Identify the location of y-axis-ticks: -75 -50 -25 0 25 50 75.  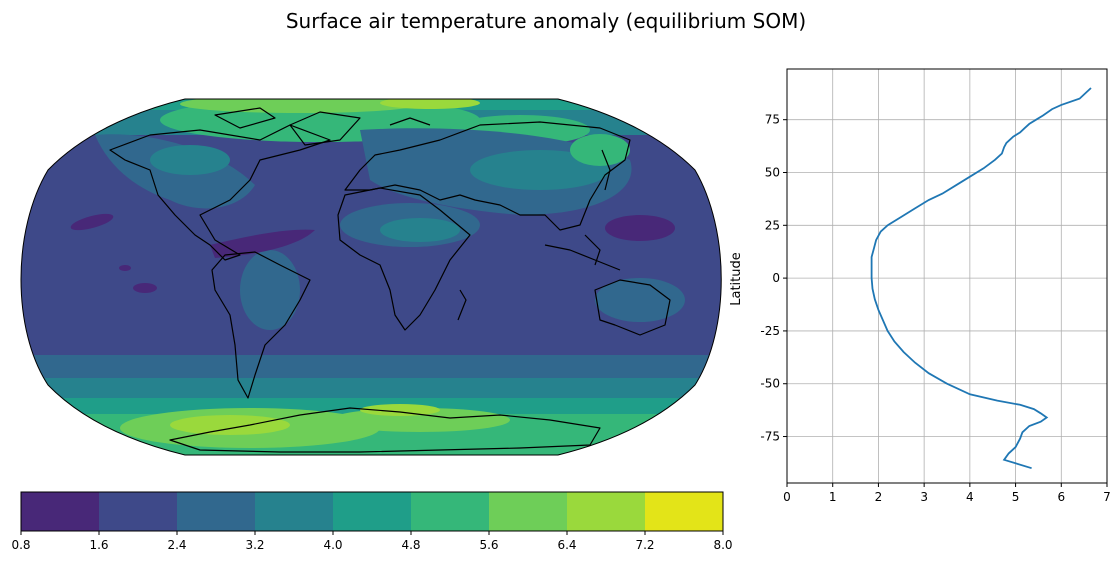
(773, 278).